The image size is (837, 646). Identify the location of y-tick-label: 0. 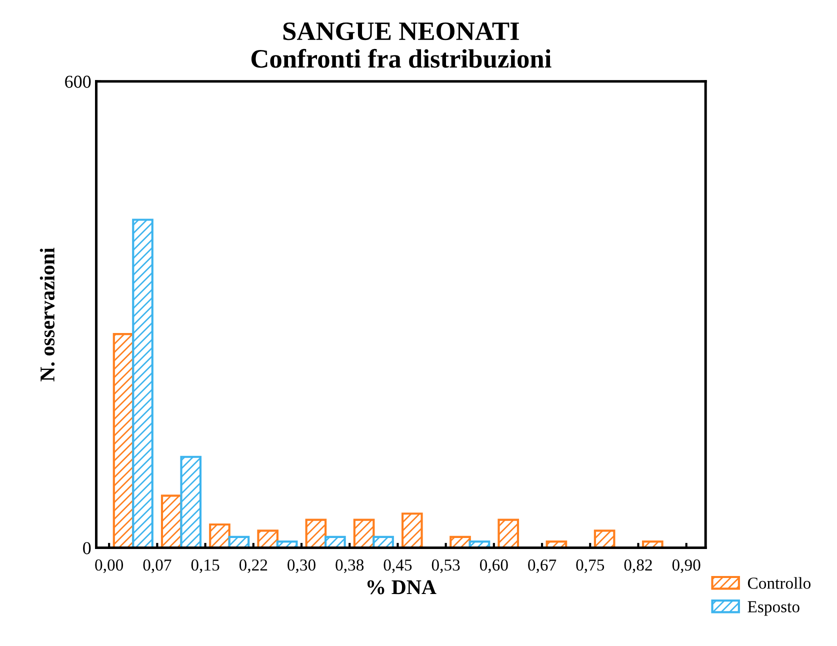
(87, 548).